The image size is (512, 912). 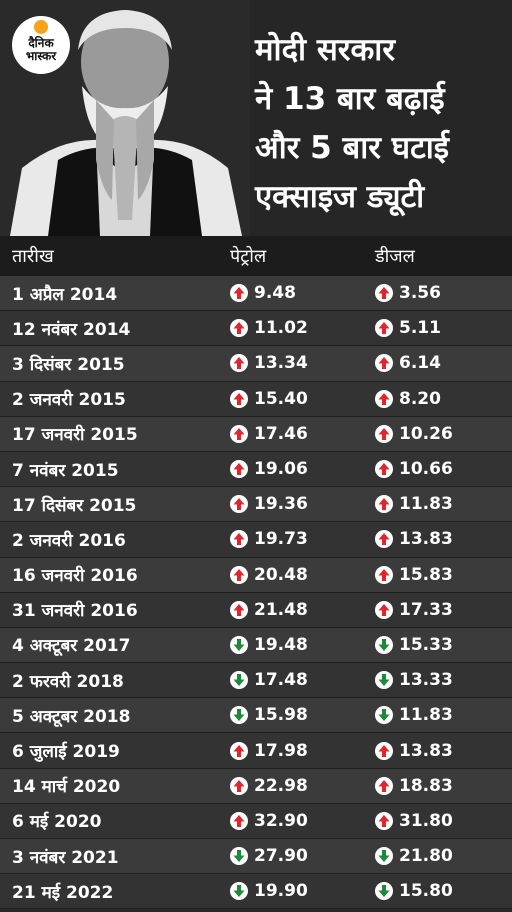 I want to click on table-row: 2 जनवरी 2016 19.73 13.83, so click(x=256, y=540).